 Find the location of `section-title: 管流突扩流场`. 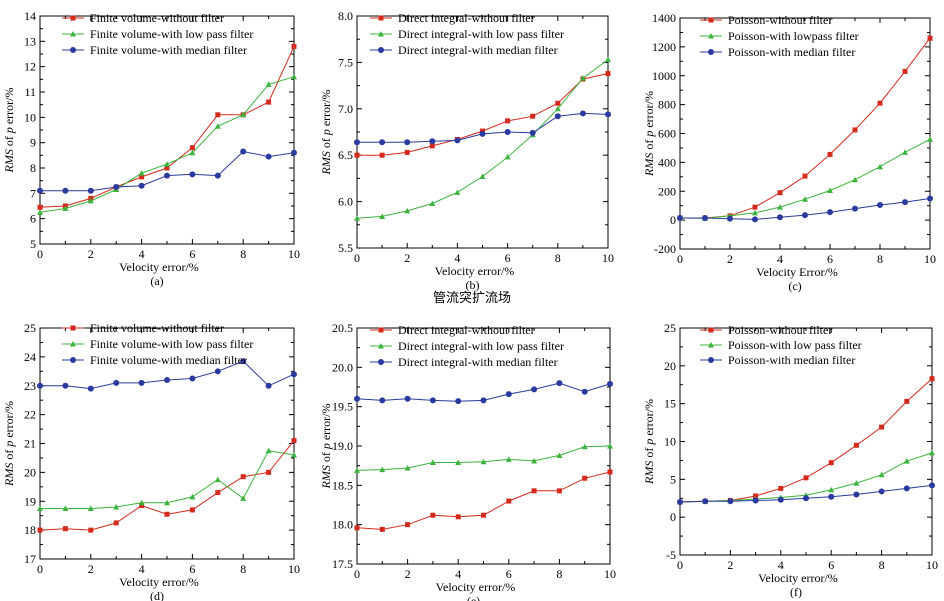

section-title: 管流突扩流场 is located at coordinates (472, 298).